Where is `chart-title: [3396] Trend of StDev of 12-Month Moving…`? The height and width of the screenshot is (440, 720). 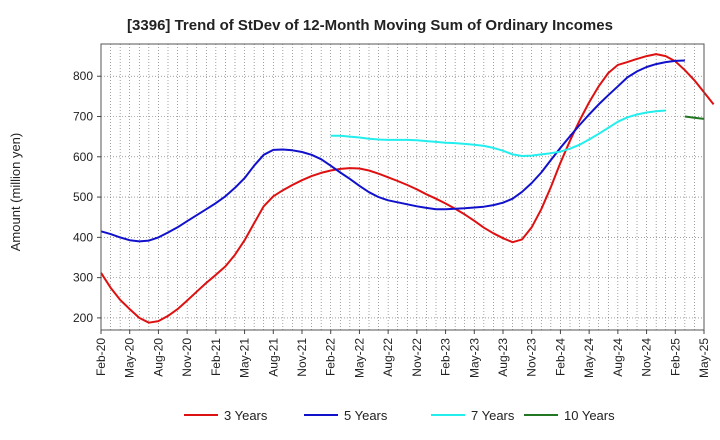
chart-title: [3396] Trend of StDev of 12-Month Moving… is located at coordinates (370, 25).